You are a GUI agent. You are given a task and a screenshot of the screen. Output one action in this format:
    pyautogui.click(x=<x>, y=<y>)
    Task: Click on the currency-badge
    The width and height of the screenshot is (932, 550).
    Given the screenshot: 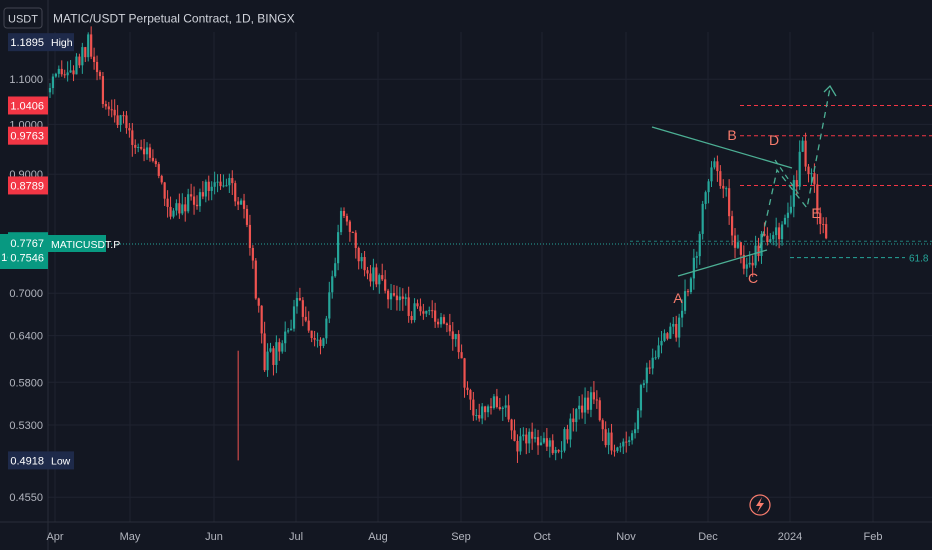 What is the action you would take?
    pyautogui.click(x=23, y=18)
    